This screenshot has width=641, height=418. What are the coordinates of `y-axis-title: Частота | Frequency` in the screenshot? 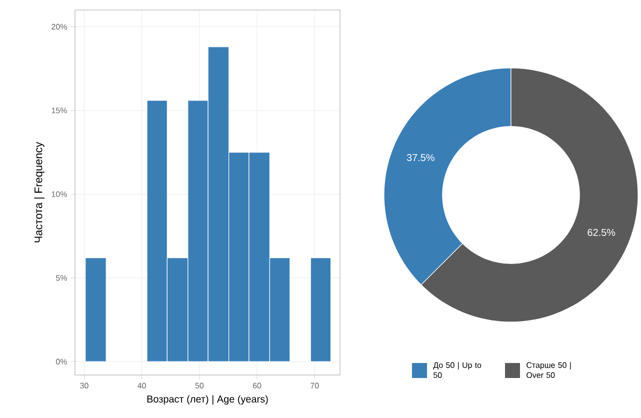 It's located at (39, 192).